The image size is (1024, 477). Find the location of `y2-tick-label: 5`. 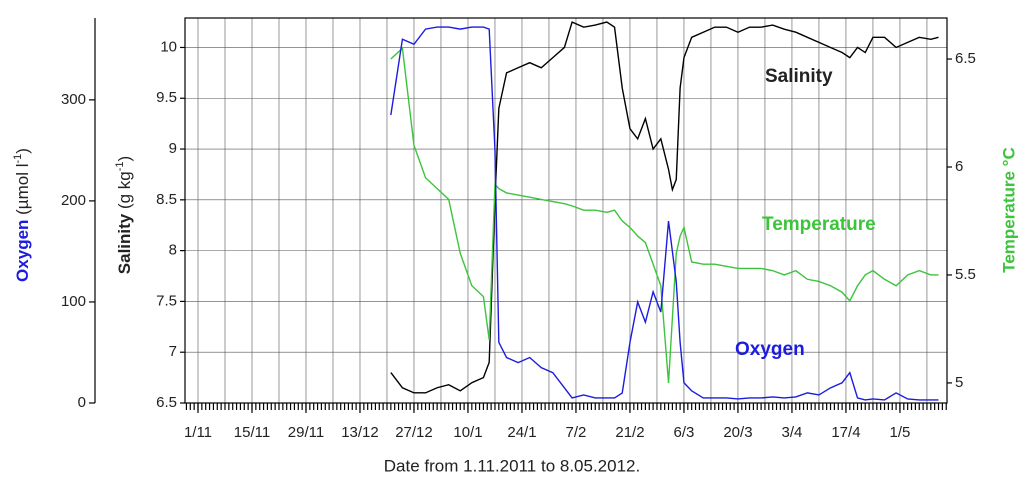

y2-tick-label: 5 is located at coordinates (959, 382).